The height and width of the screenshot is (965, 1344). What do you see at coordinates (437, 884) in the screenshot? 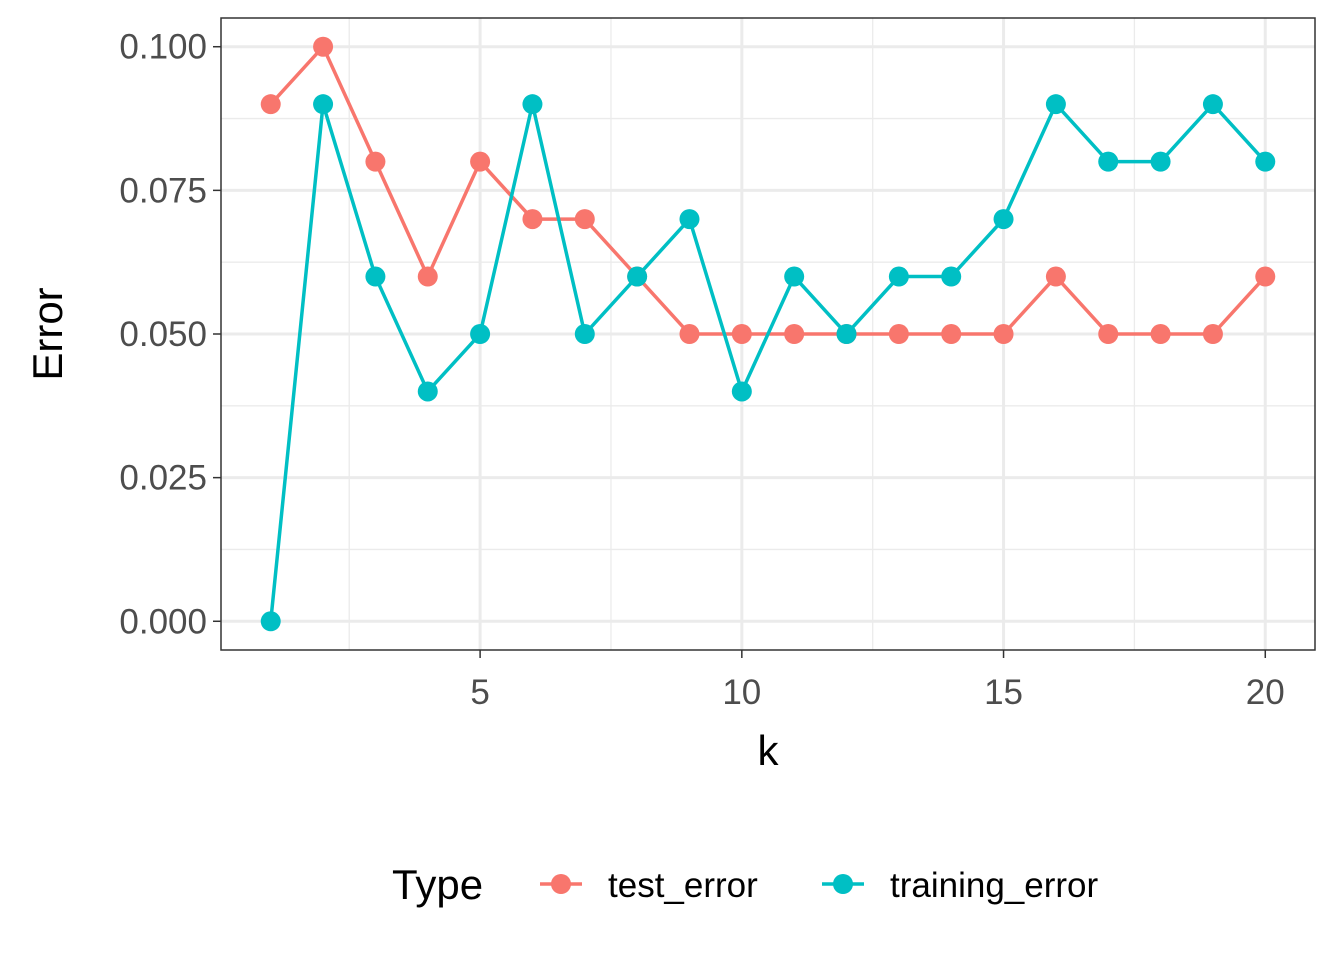
I see `legend-title: Type` at bounding box center [437, 884].